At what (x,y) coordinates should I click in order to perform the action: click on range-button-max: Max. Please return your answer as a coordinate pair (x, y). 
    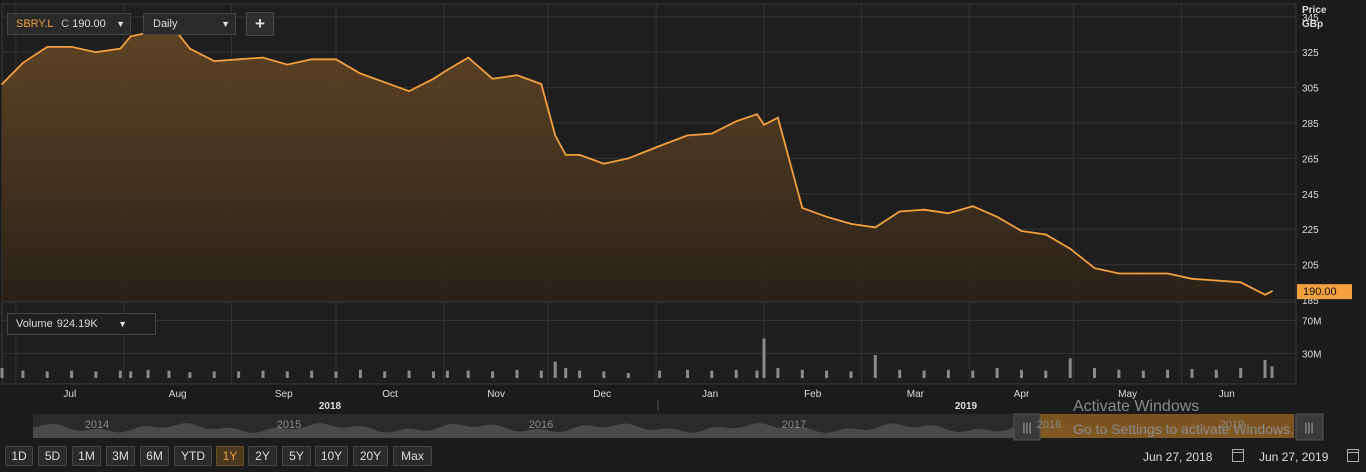
    Looking at the image, I should click on (412, 456).